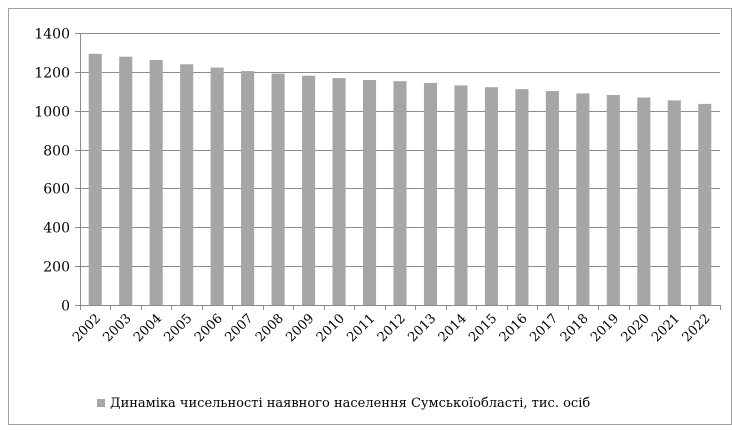 This screenshot has width=732, height=430. Describe the element at coordinates (56, 229) in the screenshot. I see `y-tick-label: 400` at that location.